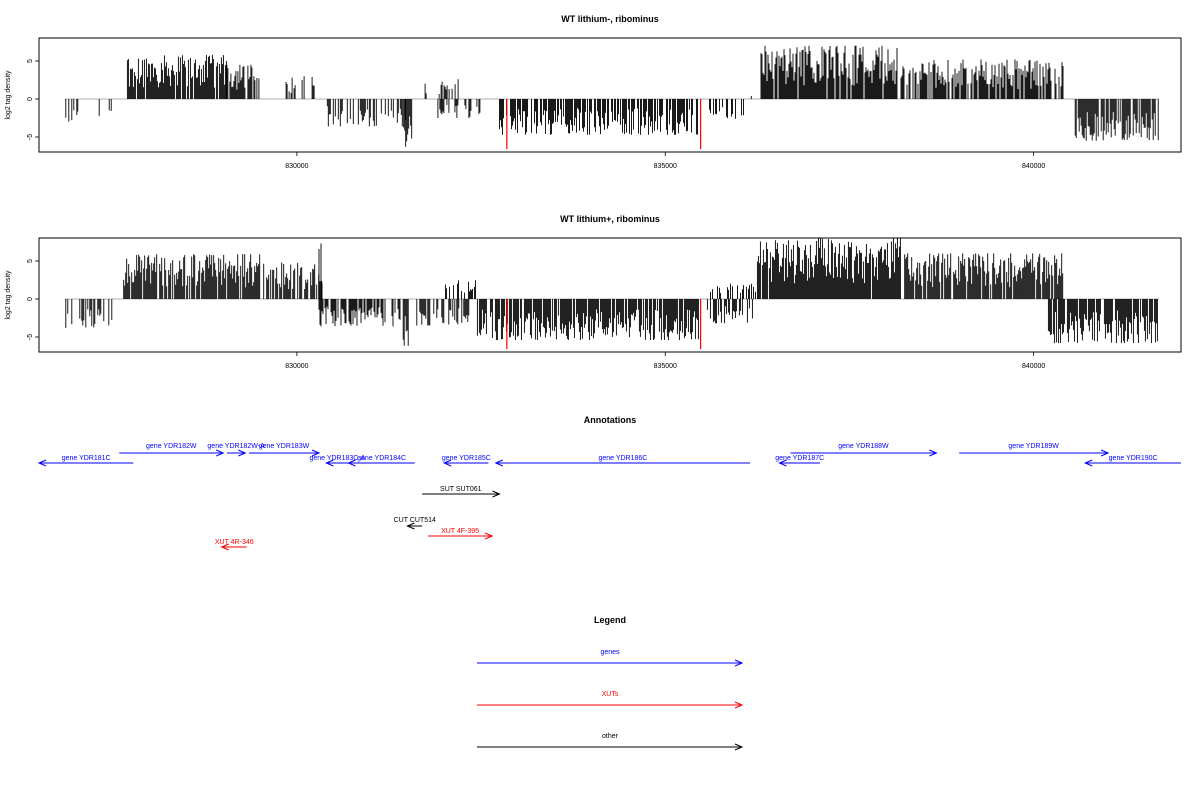 This screenshot has width=1200, height=800. What do you see at coordinates (622, 458) in the screenshot?
I see `feature-label: gene YDR186C` at bounding box center [622, 458].